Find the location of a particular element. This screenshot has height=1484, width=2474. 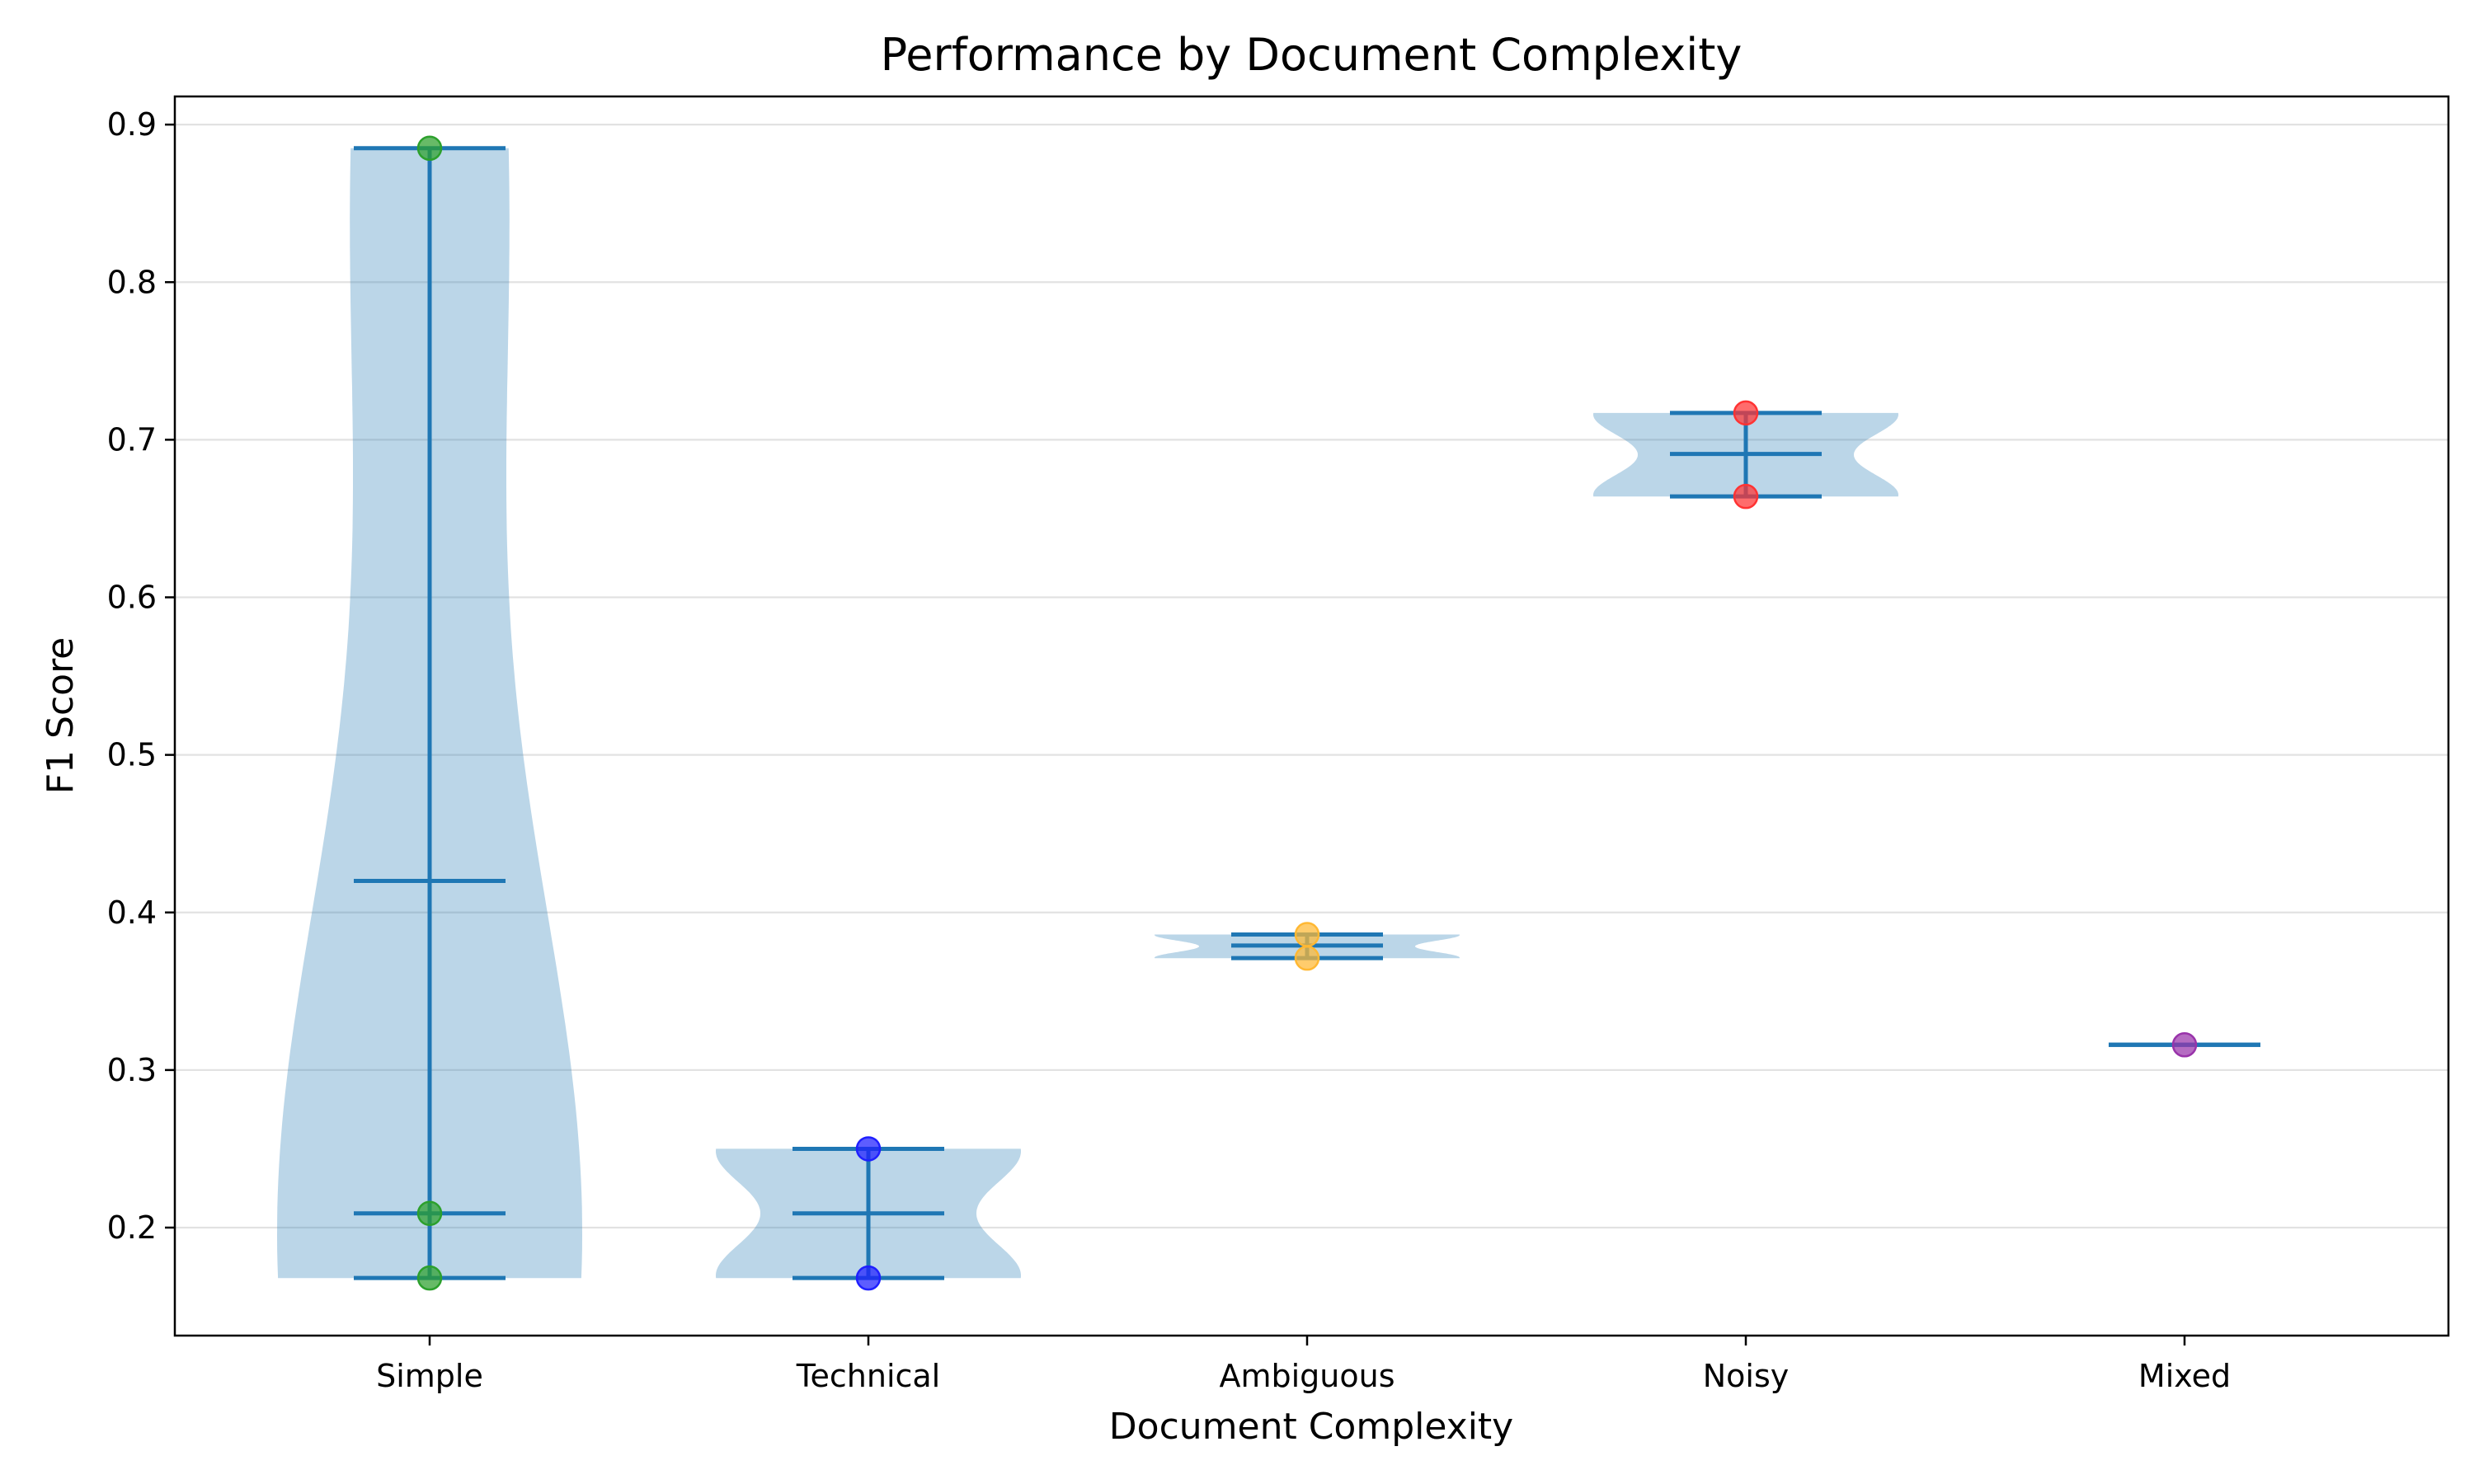

y-tick-label: 0.3 is located at coordinates (132, 1070).